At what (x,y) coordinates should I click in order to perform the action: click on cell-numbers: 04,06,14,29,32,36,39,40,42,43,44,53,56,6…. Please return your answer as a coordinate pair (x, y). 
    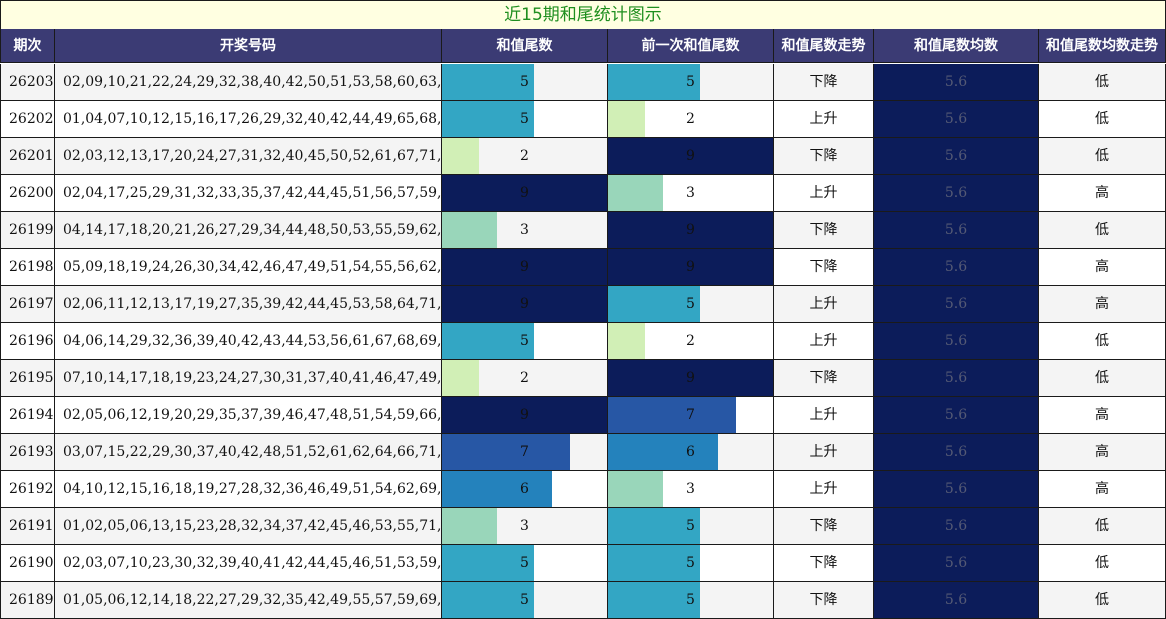
    Looking at the image, I should click on (248, 341).